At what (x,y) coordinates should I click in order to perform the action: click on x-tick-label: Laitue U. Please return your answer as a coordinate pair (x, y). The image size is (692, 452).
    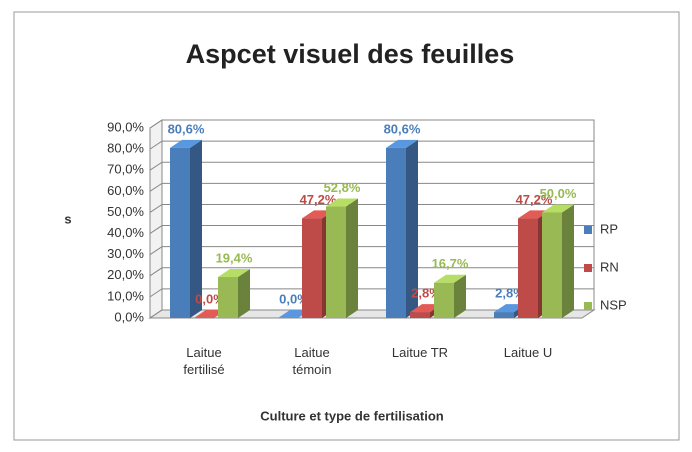
    Looking at the image, I should click on (528, 352).